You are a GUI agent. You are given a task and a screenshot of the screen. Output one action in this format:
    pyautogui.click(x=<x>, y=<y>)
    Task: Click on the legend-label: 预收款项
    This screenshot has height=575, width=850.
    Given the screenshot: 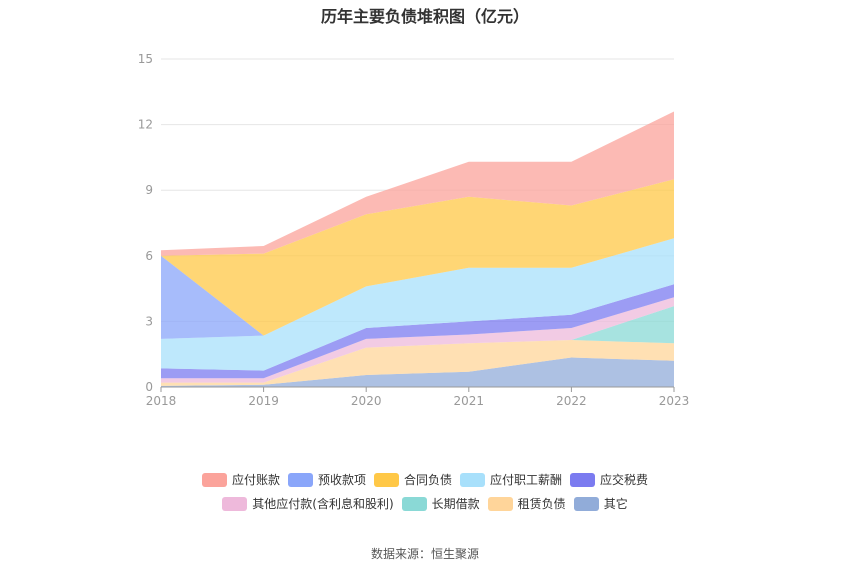 What is the action you would take?
    pyautogui.click(x=341, y=480)
    